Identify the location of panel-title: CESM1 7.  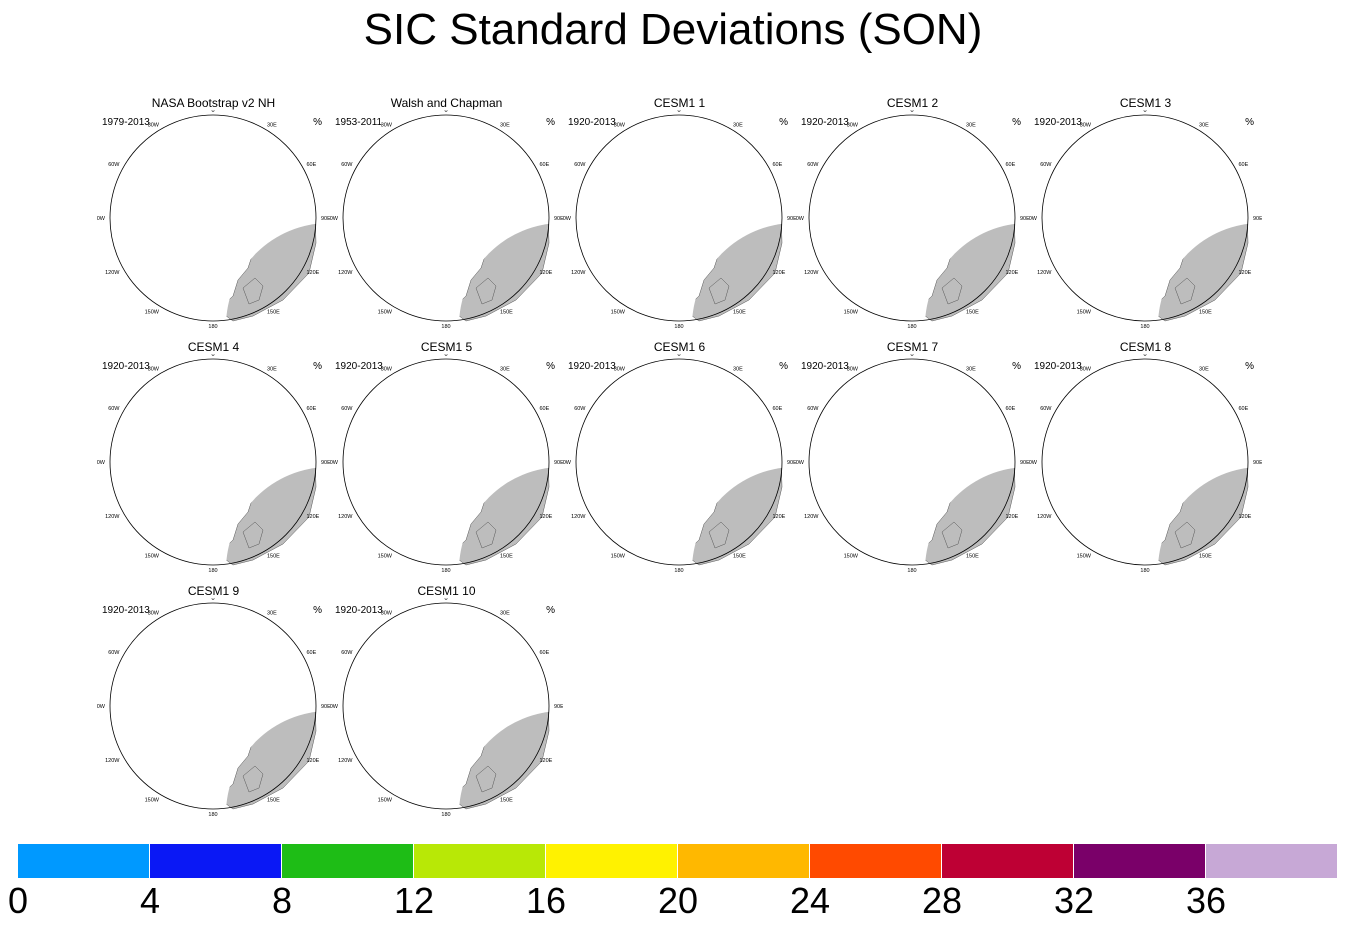
(912, 347).